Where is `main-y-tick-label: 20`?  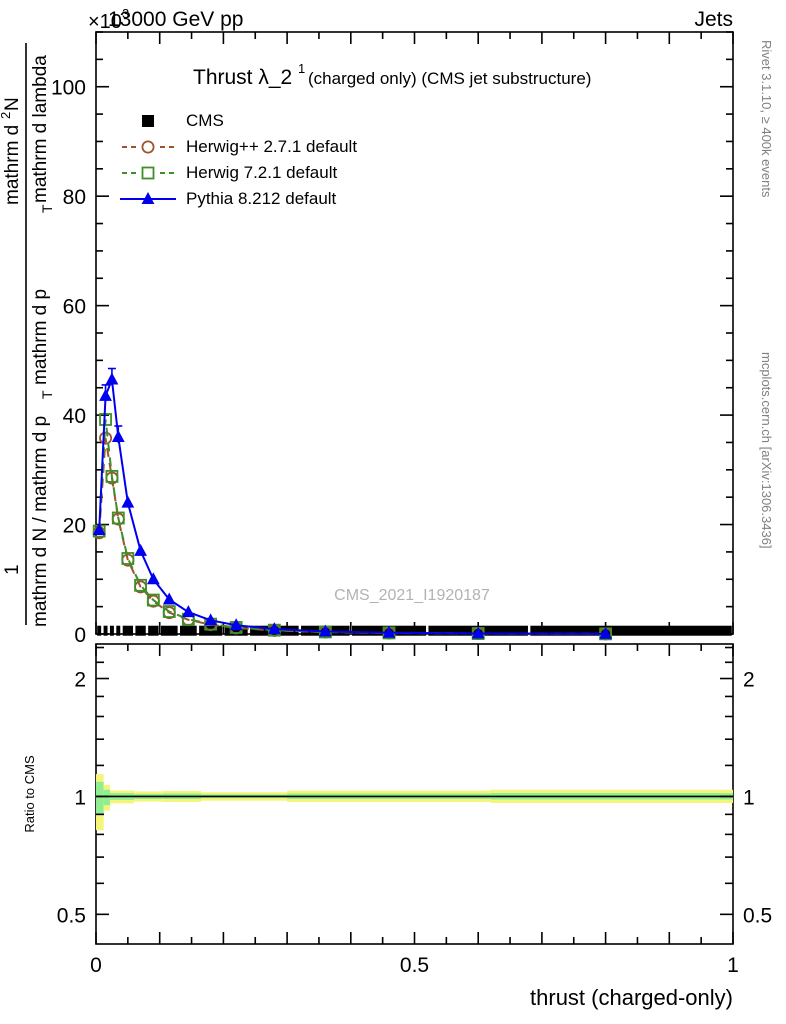
main-y-tick-label: 20 is located at coordinates (74, 526).